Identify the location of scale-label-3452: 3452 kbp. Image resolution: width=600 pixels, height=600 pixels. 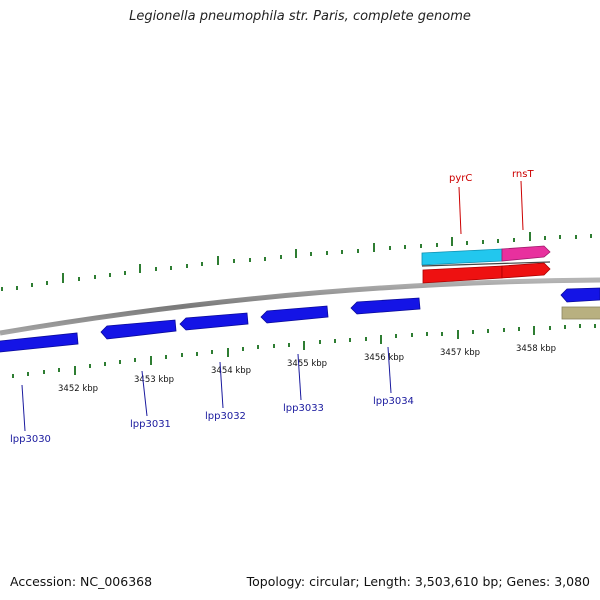
(78, 389).